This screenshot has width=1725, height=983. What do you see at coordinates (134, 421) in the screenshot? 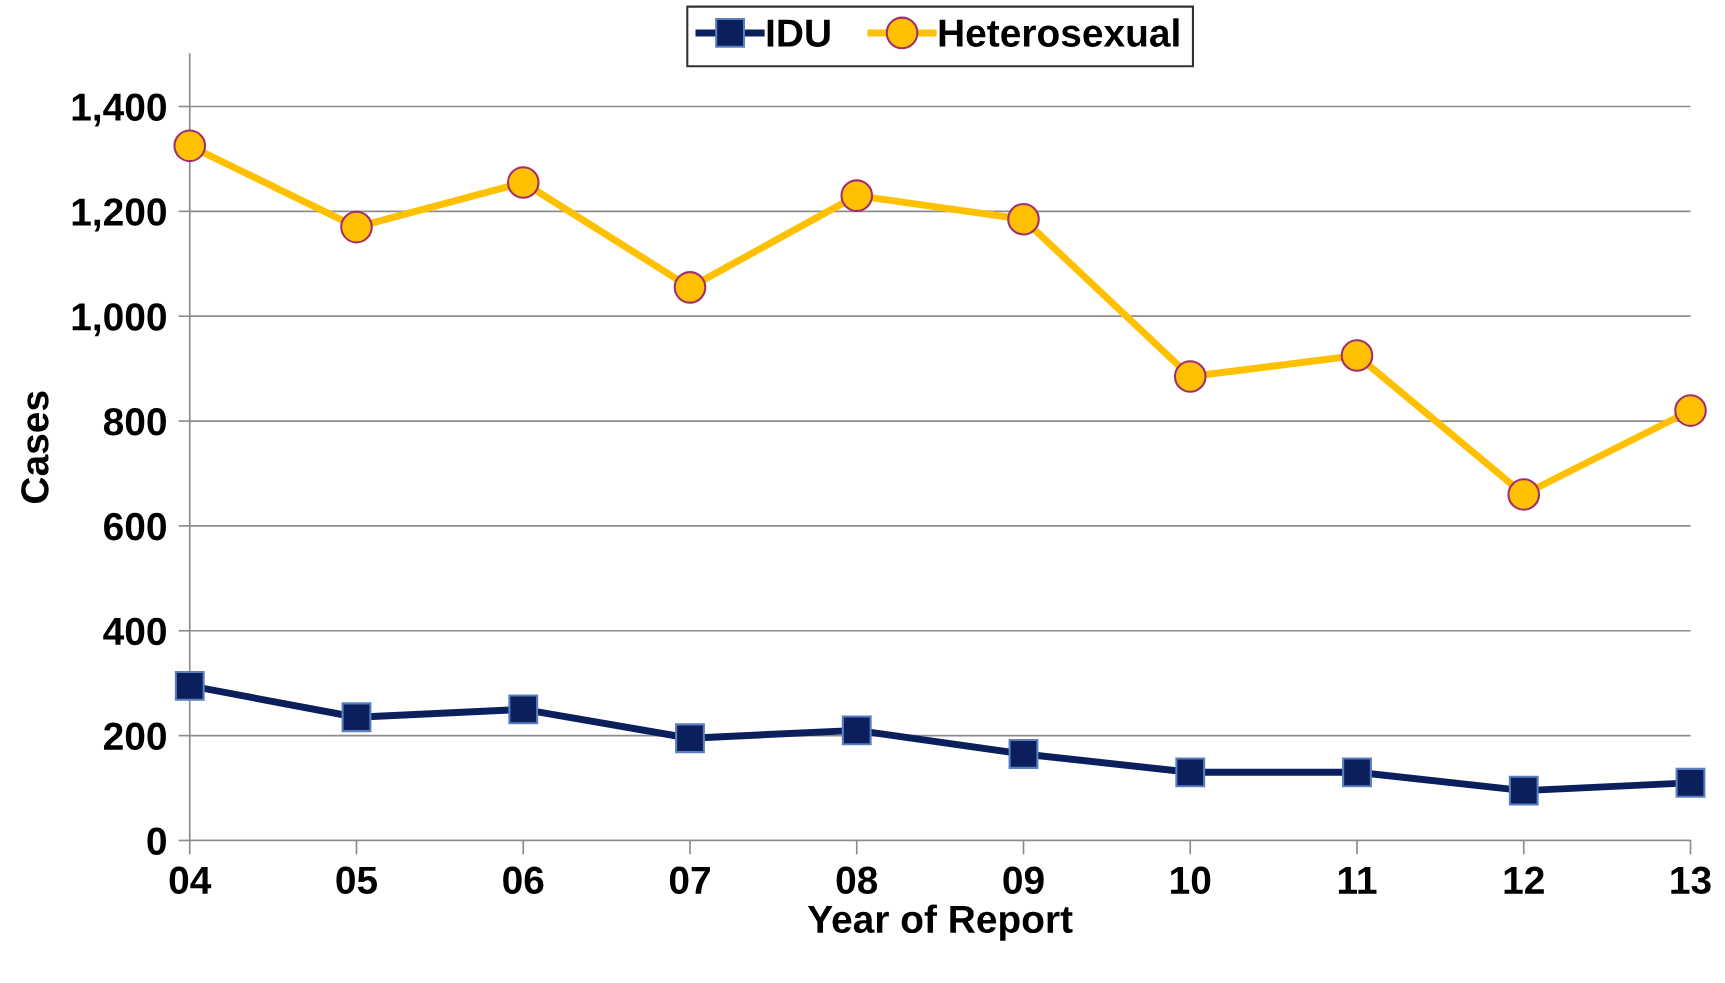
I see `y-tick-label: 800` at bounding box center [134, 421].